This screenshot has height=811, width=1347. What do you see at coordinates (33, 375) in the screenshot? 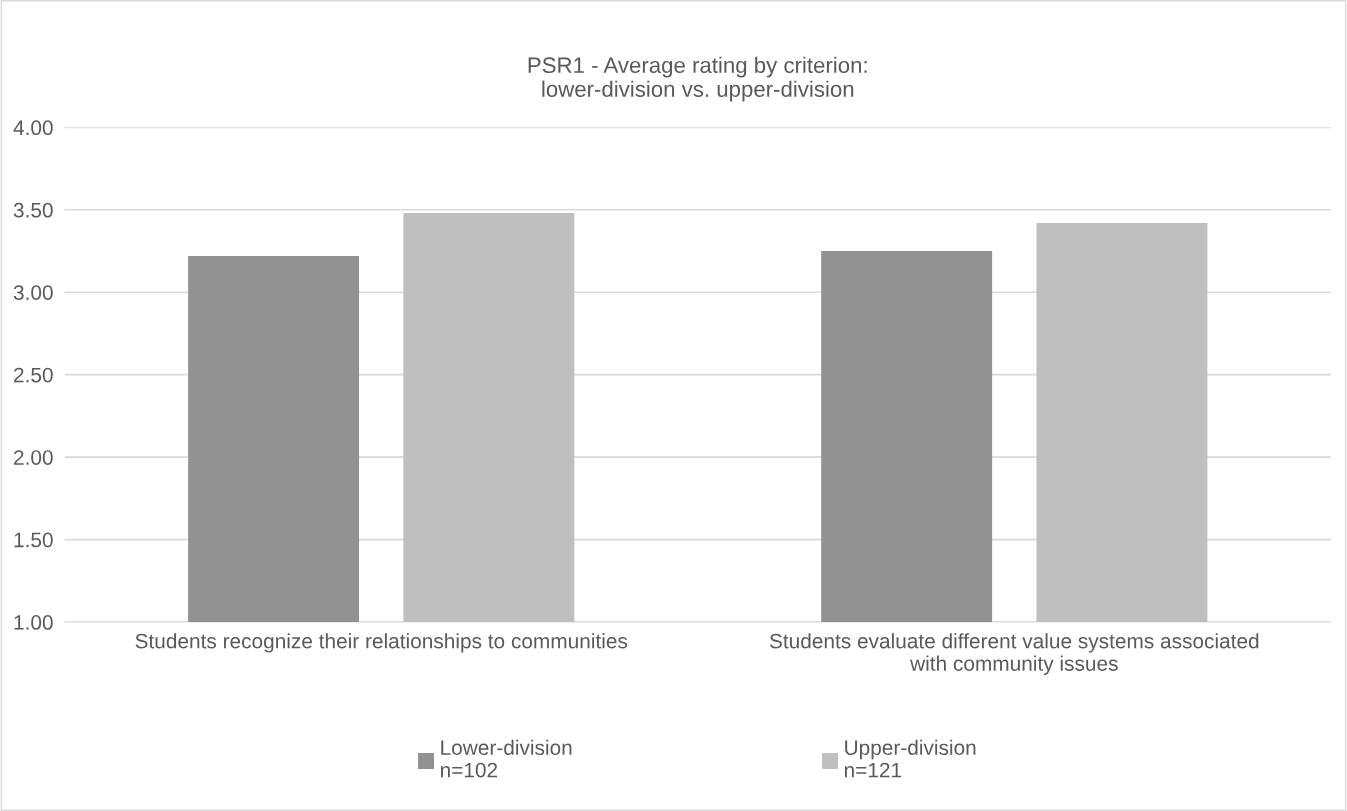
I see `y-tick-label: 2.50` at bounding box center [33, 375].